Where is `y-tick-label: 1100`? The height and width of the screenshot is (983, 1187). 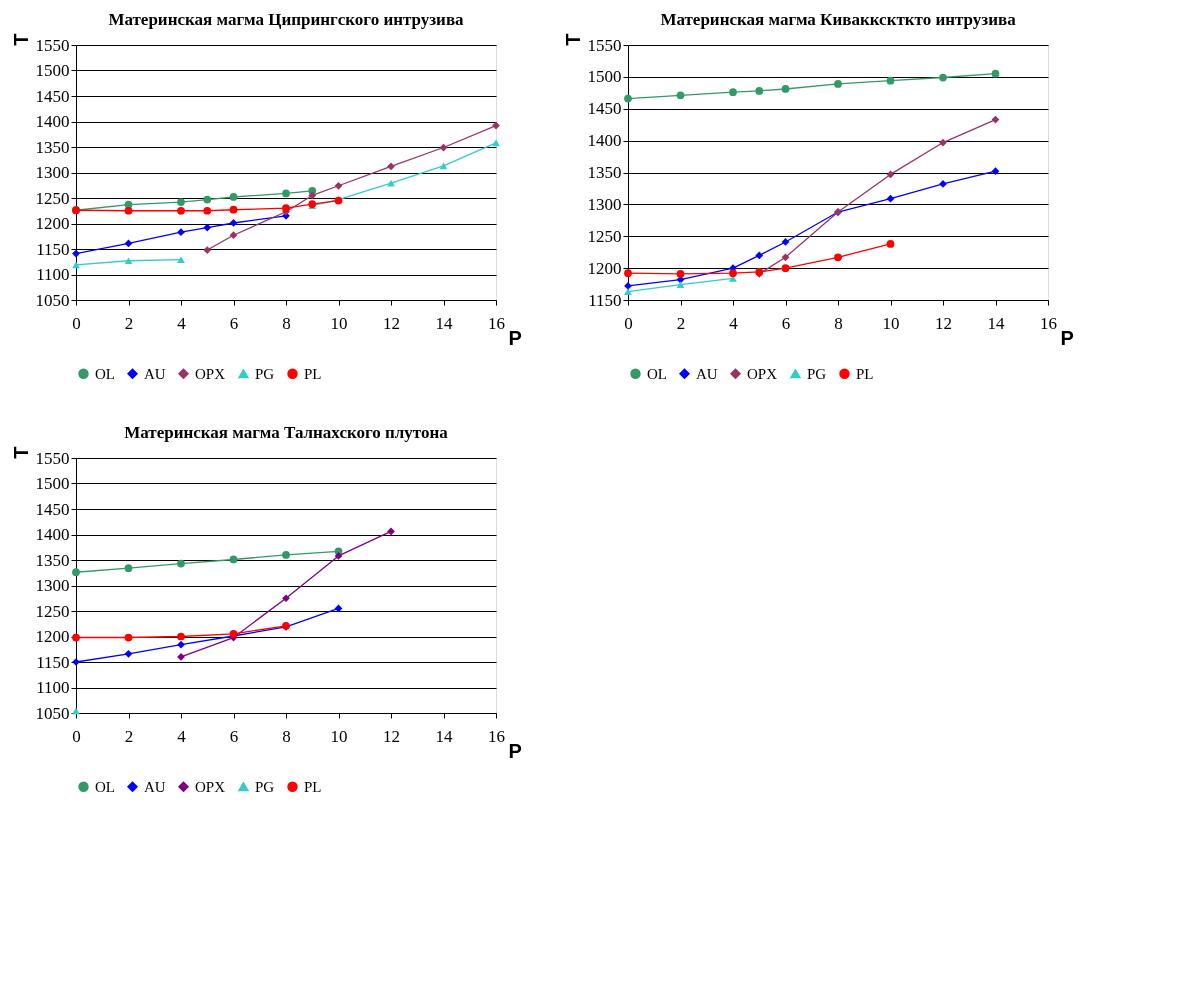 y-tick-label: 1100 is located at coordinates (53, 687).